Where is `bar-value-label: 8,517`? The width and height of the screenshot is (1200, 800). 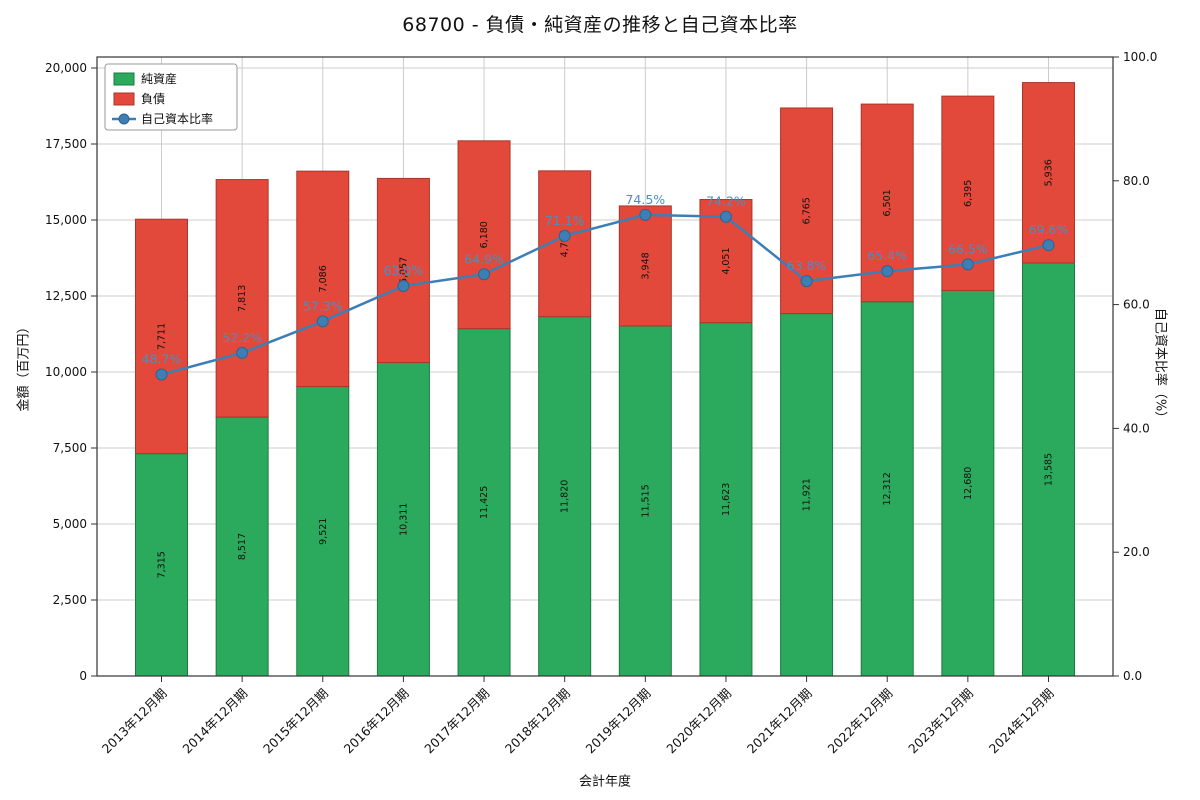
bar-value-label: 8,517 is located at coordinates (242, 546).